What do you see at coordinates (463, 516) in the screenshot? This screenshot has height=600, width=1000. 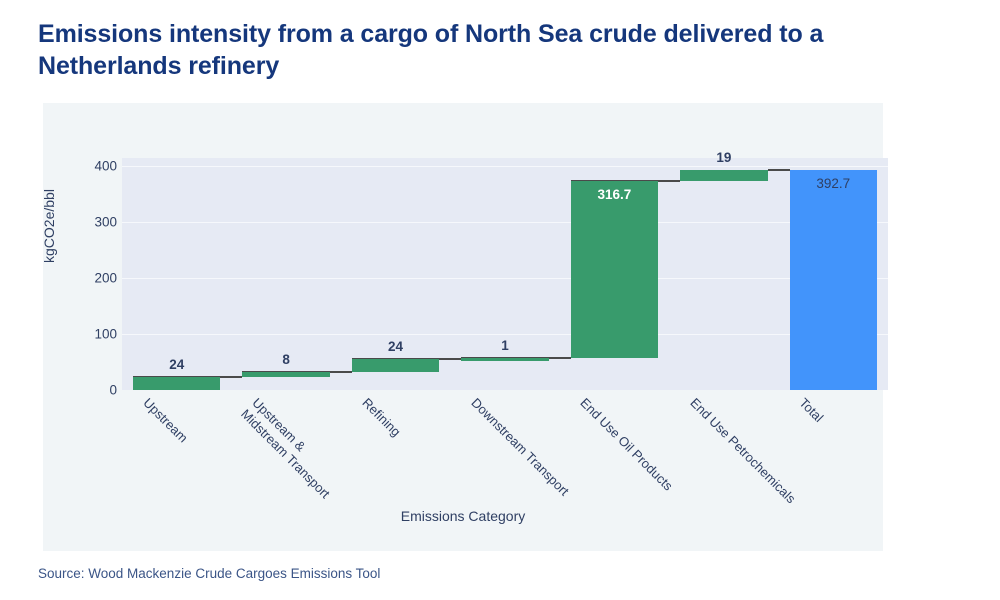 I see `x-axis-title: Emissions Category` at bounding box center [463, 516].